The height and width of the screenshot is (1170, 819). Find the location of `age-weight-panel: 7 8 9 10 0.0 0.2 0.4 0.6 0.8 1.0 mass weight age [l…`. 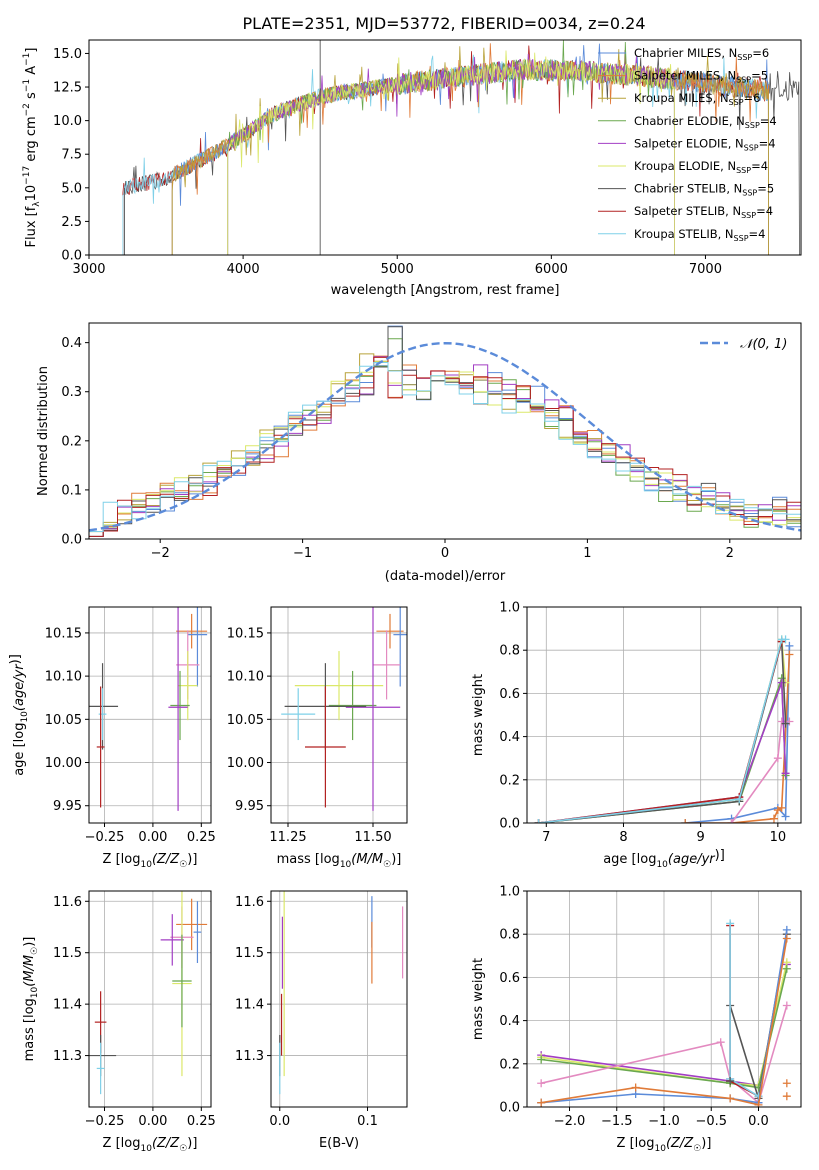

age-weight-panel: 7 8 9 10 0.0 0.2 0.4 0.6 0.8 1.0 mass weight age [l… is located at coordinates (636, 735).